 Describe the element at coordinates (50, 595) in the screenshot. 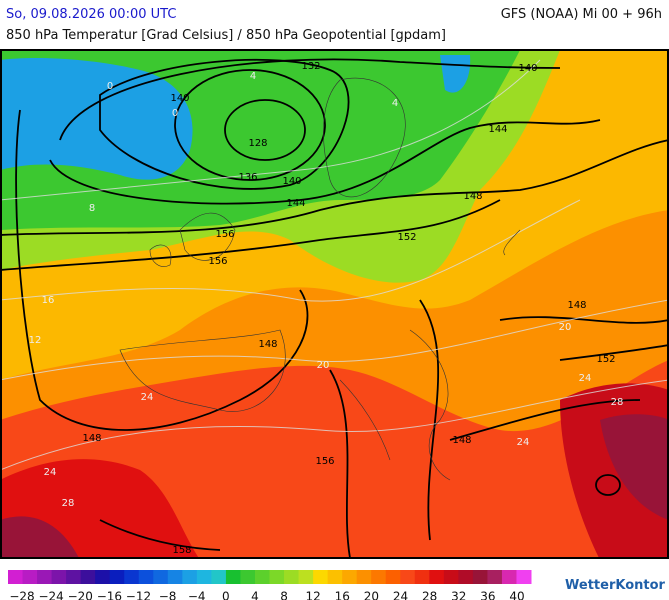

I see `legend-tick-label: −24` at that location.